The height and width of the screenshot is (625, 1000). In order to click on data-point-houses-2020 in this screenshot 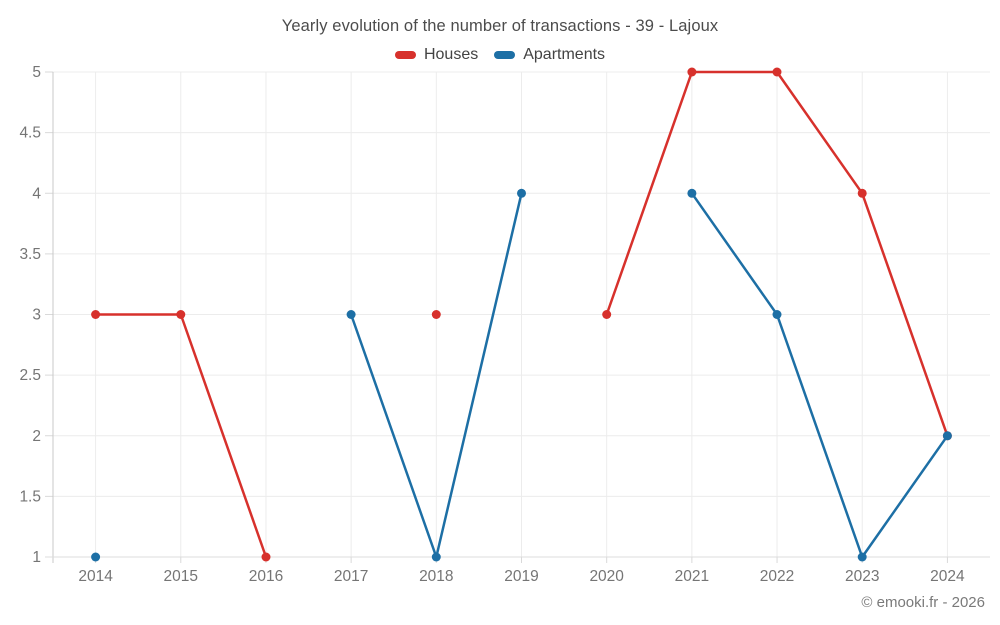, I will do `click(607, 314)`.